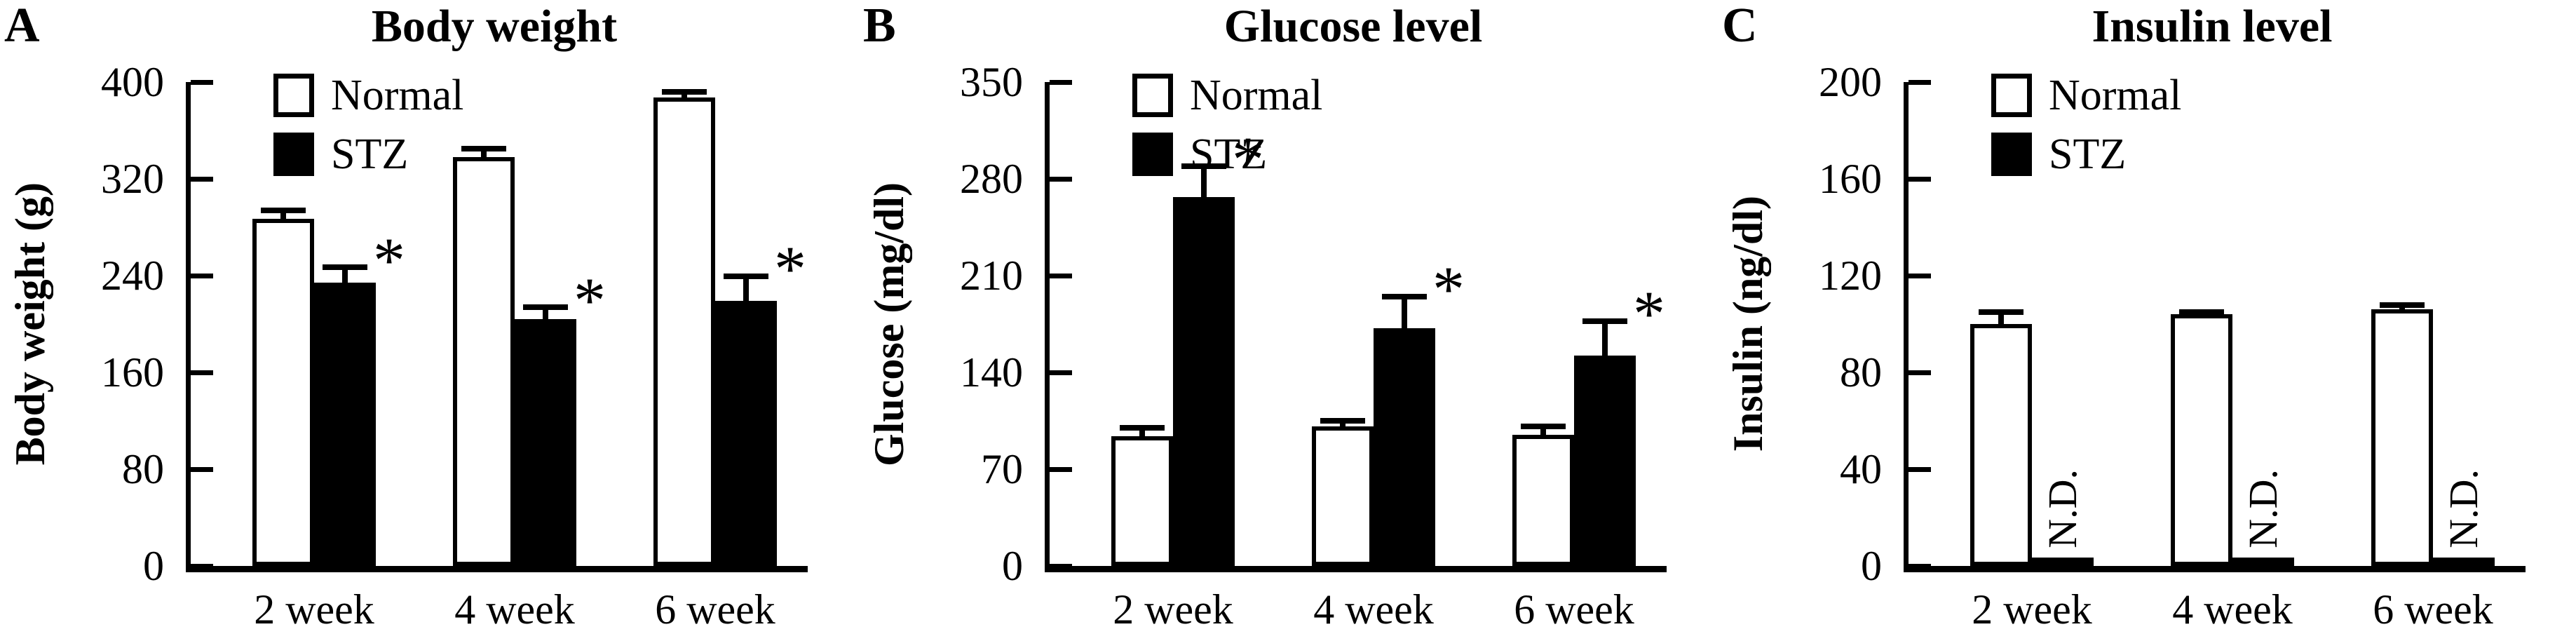 The image size is (2576, 641). What do you see at coordinates (1850, 275) in the screenshot?
I see `y-tick-label: 120` at bounding box center [1850, 275].